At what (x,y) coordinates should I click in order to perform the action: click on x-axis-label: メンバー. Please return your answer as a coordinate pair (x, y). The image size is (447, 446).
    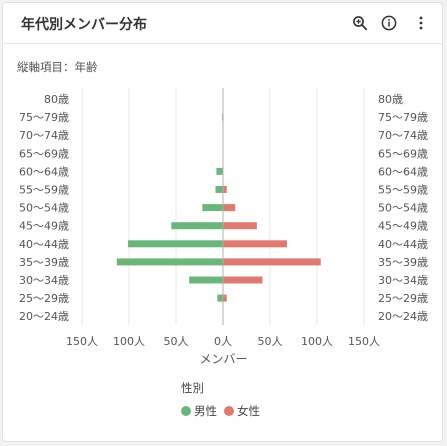
    Looking at the image, I should click on (223, 359).